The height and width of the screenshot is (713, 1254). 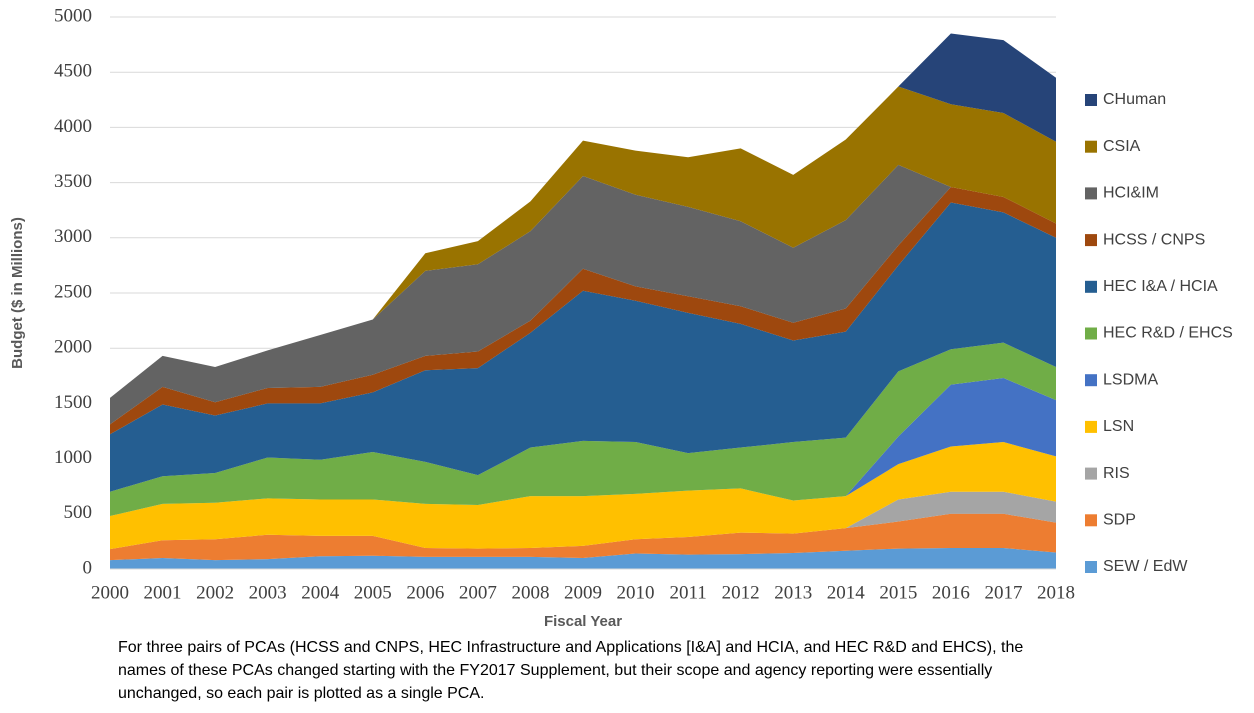 I want to click on legend-label: SEW / EdW, so click(x=1145, y=566).